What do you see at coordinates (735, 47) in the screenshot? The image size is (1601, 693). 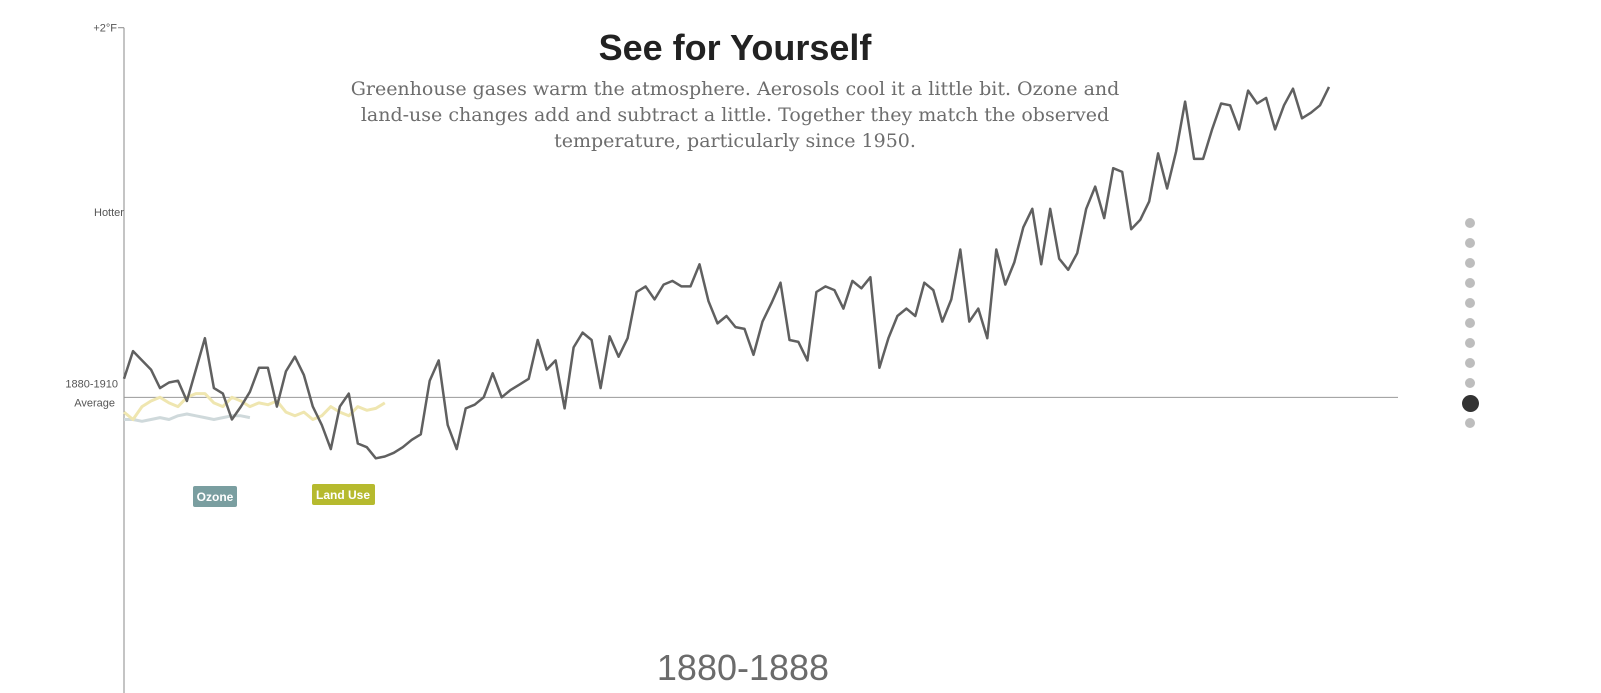 I see `page-title: See for Yourself` at bounding box center [735, 47].